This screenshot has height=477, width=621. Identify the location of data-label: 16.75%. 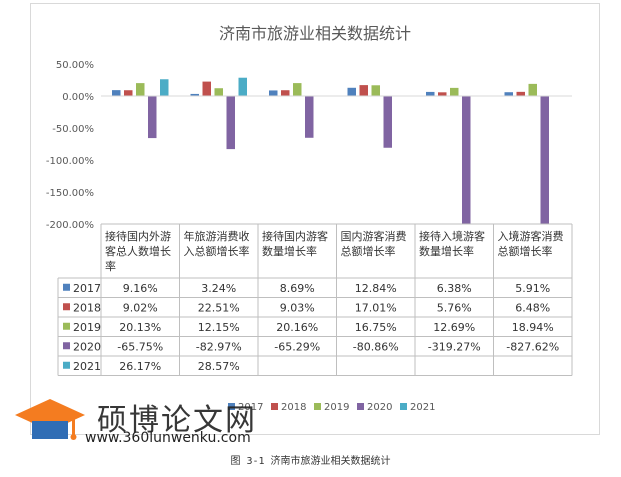
(376, 327).